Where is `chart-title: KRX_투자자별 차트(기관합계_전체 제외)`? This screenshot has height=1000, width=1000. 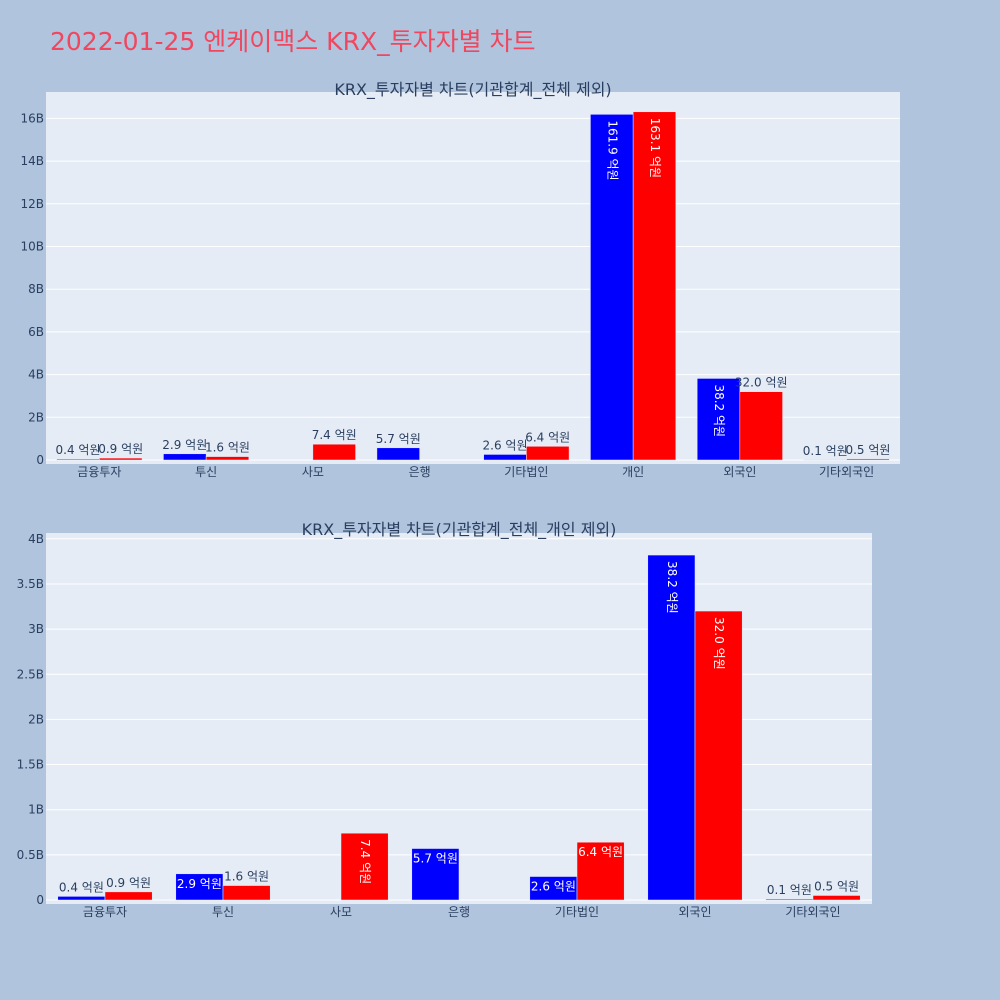
chart-title: KRX_투자자별 차트(기관합계_전체 제외) is located at coordinates (472, 90).